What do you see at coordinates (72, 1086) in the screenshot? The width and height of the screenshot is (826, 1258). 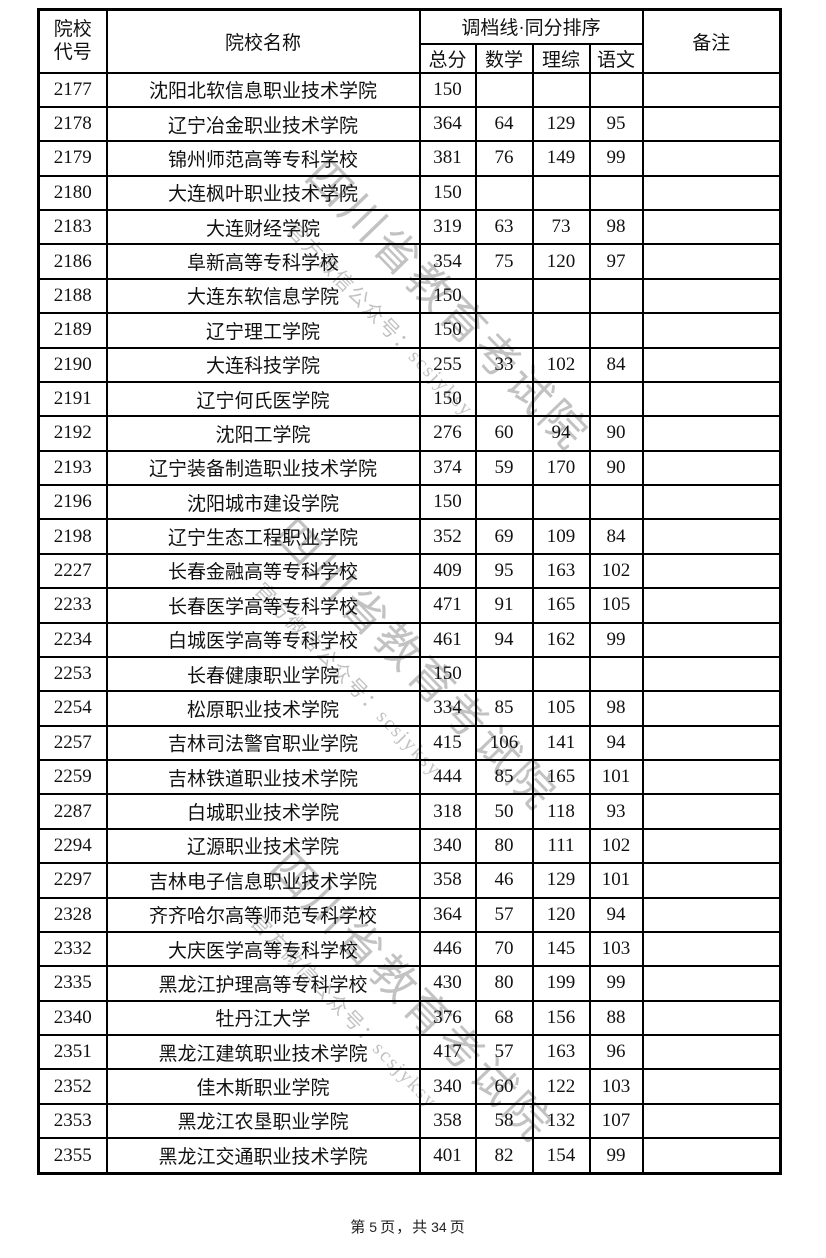 I see `college-code-cell: 2352` at bounding box center [72, 1086].